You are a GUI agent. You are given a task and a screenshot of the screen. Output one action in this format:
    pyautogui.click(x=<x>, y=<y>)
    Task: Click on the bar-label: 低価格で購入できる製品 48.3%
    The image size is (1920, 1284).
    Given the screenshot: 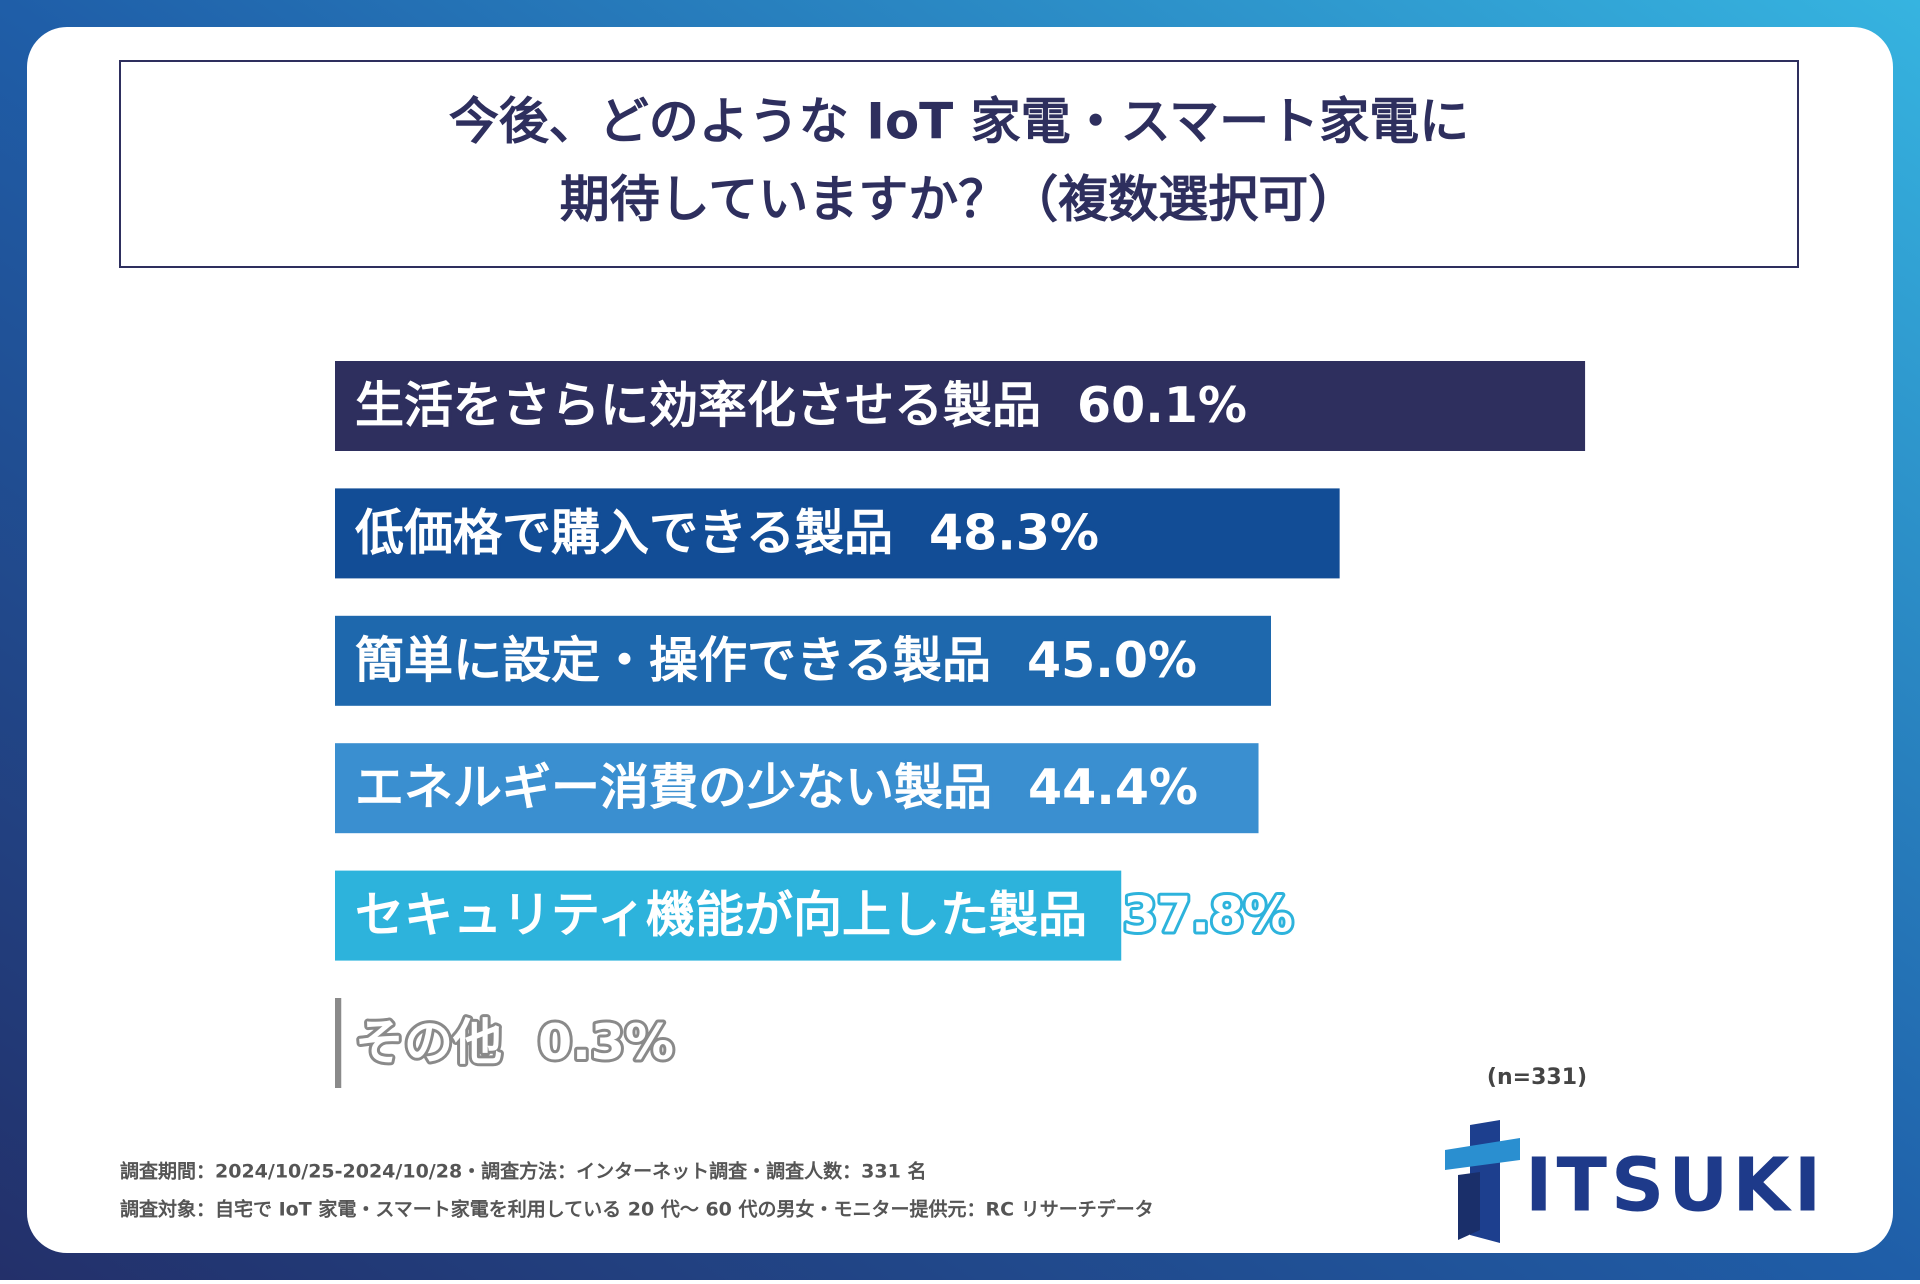 What is the action you would take?
    pyautogui.click(x=727, y=532)
    